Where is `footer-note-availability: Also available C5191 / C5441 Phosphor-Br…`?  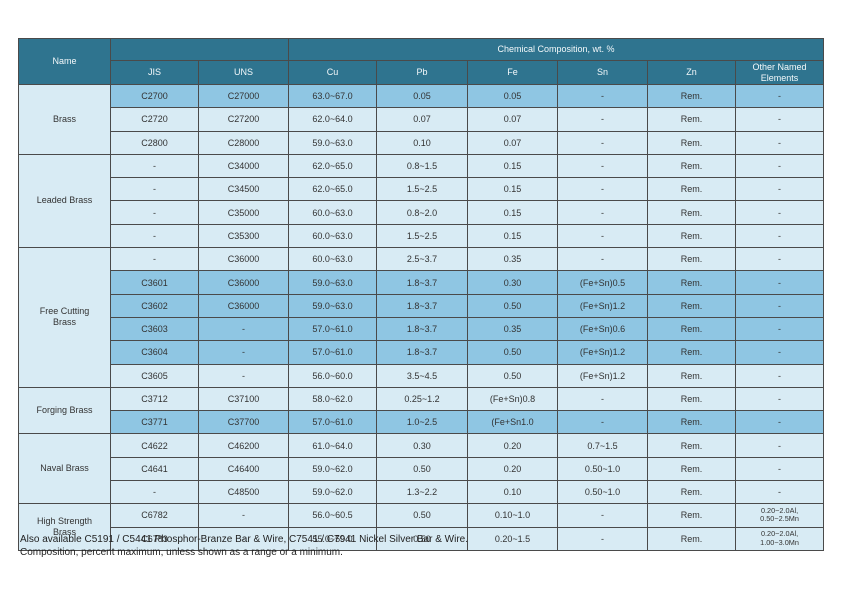
footer-note-availability: Also available C5191 / C5441 Phosphor-Br… is located at coordinates (244, 539).